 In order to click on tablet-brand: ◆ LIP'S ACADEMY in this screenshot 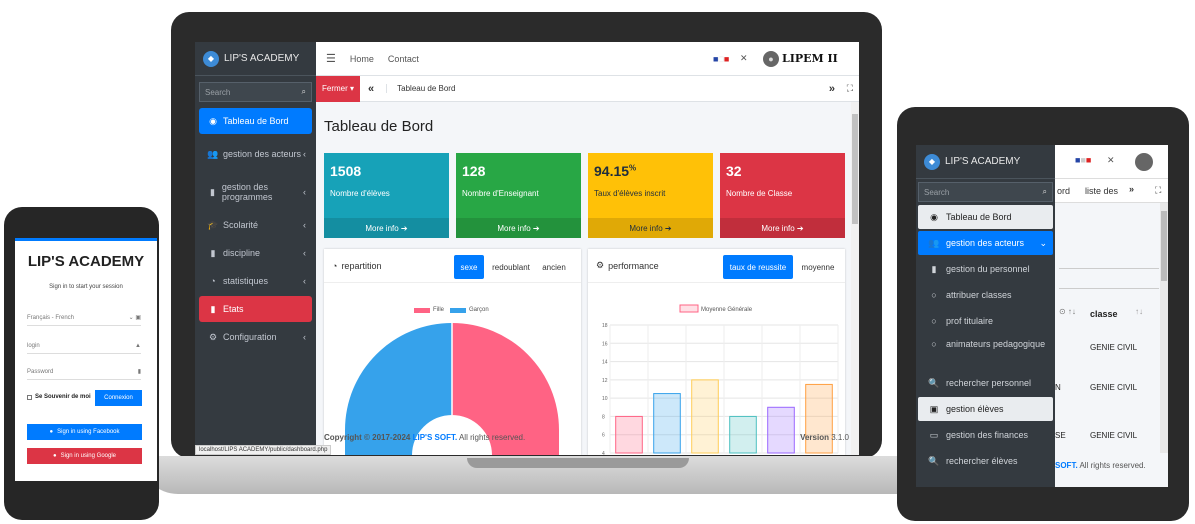, I will do `click(985, 162)`.